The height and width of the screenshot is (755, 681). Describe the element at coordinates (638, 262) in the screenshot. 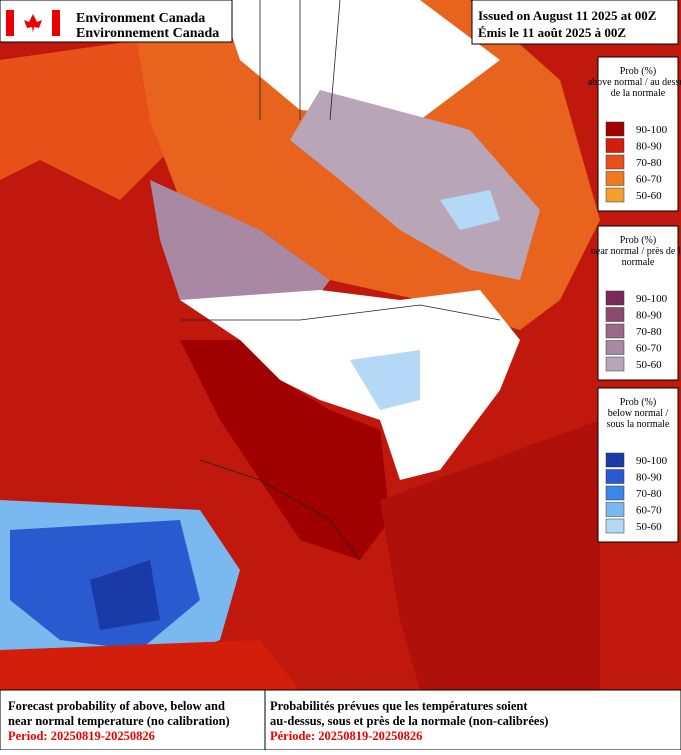

I see `legend-title: normale` at that location.